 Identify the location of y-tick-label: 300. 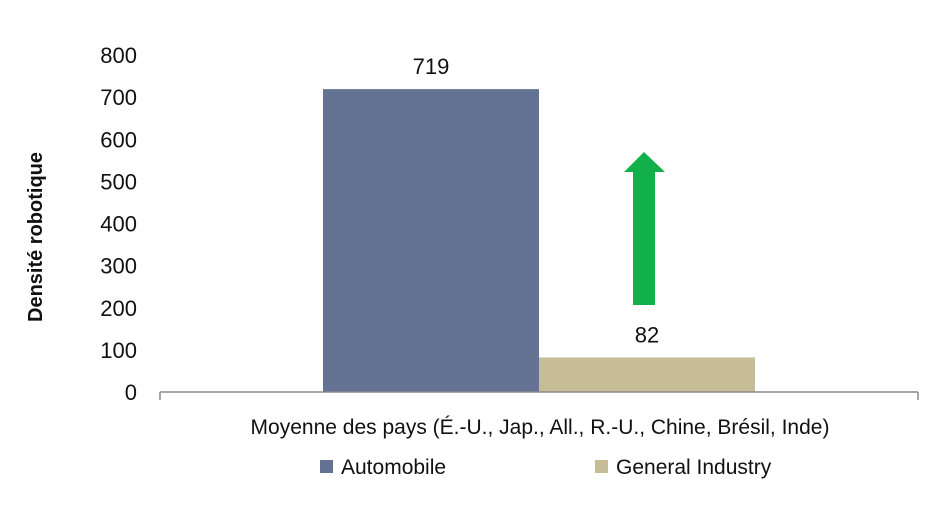
(118, 266).